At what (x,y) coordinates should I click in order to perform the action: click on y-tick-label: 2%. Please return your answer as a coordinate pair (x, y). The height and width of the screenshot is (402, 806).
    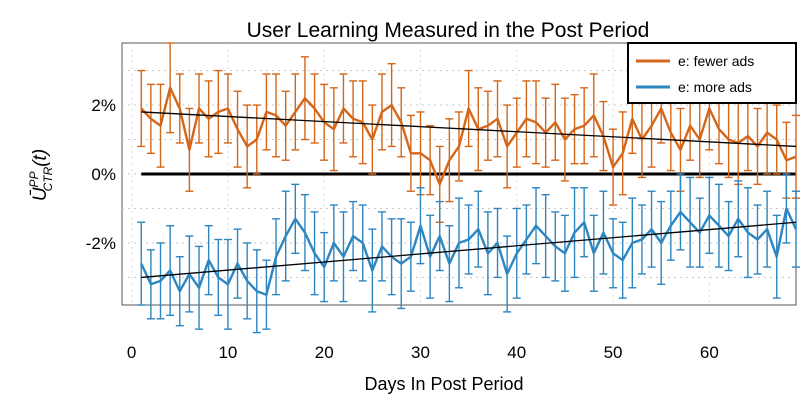
    Looking at the image, I should click on (103, 105).